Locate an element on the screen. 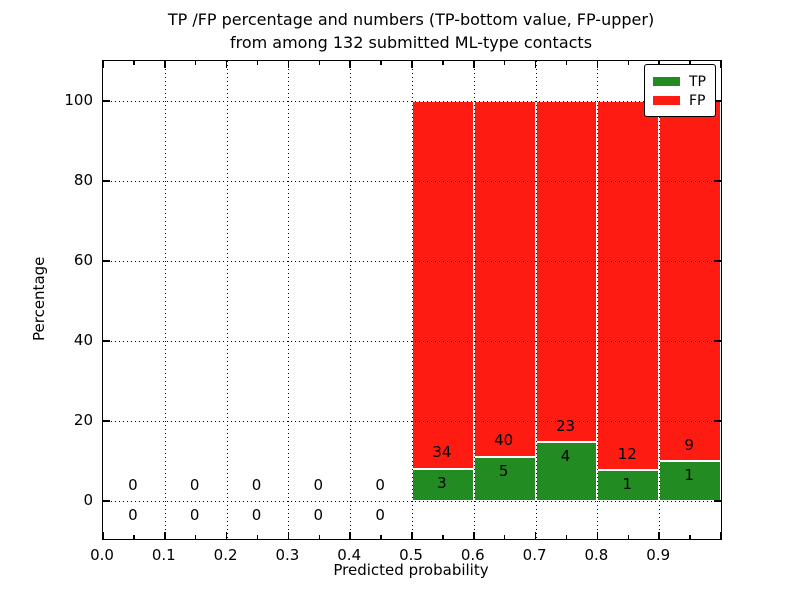  y-tick-label: 80 is located at coordinates (83, 180).